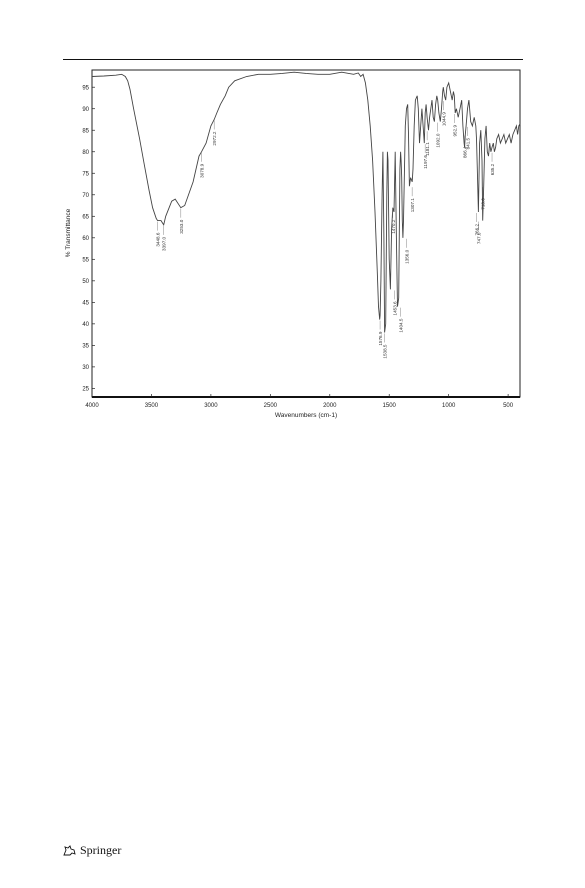 Image resolution: width=585 pixels, height=888 pixels. What do you see at coordinates (85, 131) in the screenshot?
I see `y-tick-label: 85` at bounding box center [85, 131].